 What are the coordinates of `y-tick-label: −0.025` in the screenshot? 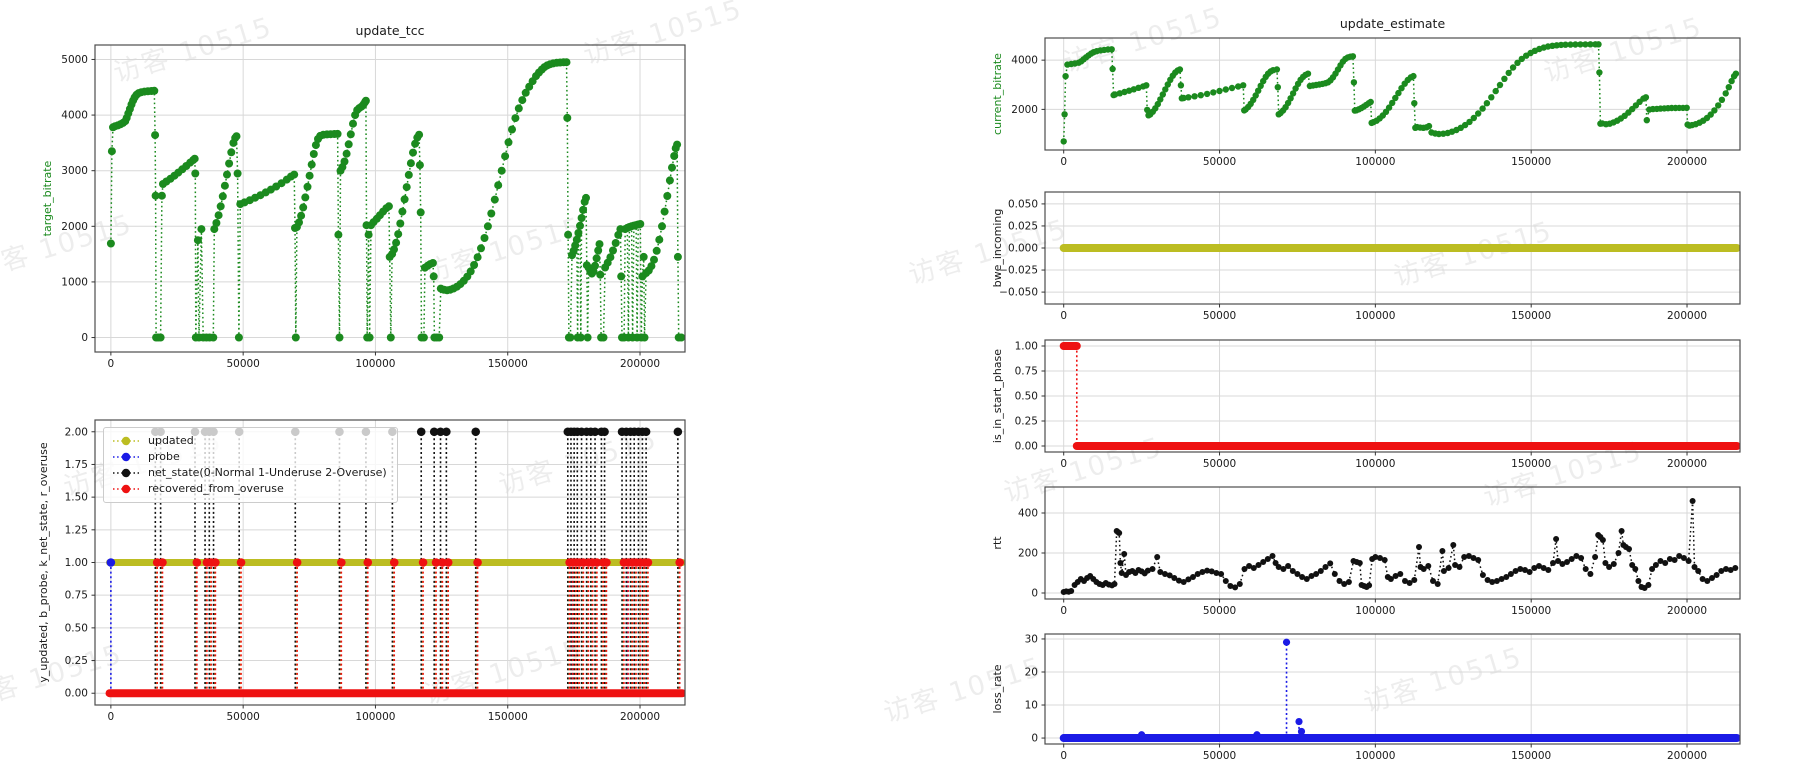 It's located at (1018, 271).